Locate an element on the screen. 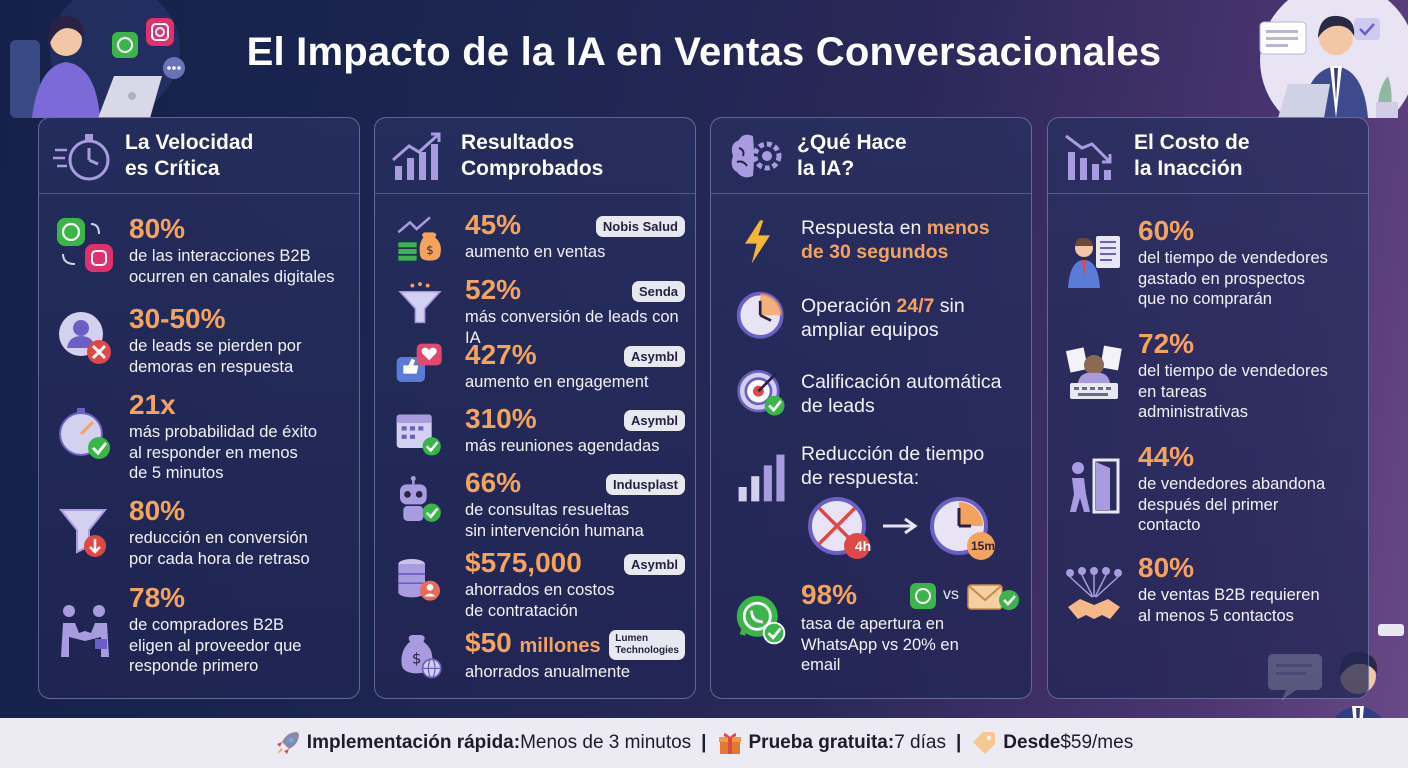 This screenshot has width=1408, height=768. panel-header: ¿Qué Hace la IA? is located at coordinates (871, 156).